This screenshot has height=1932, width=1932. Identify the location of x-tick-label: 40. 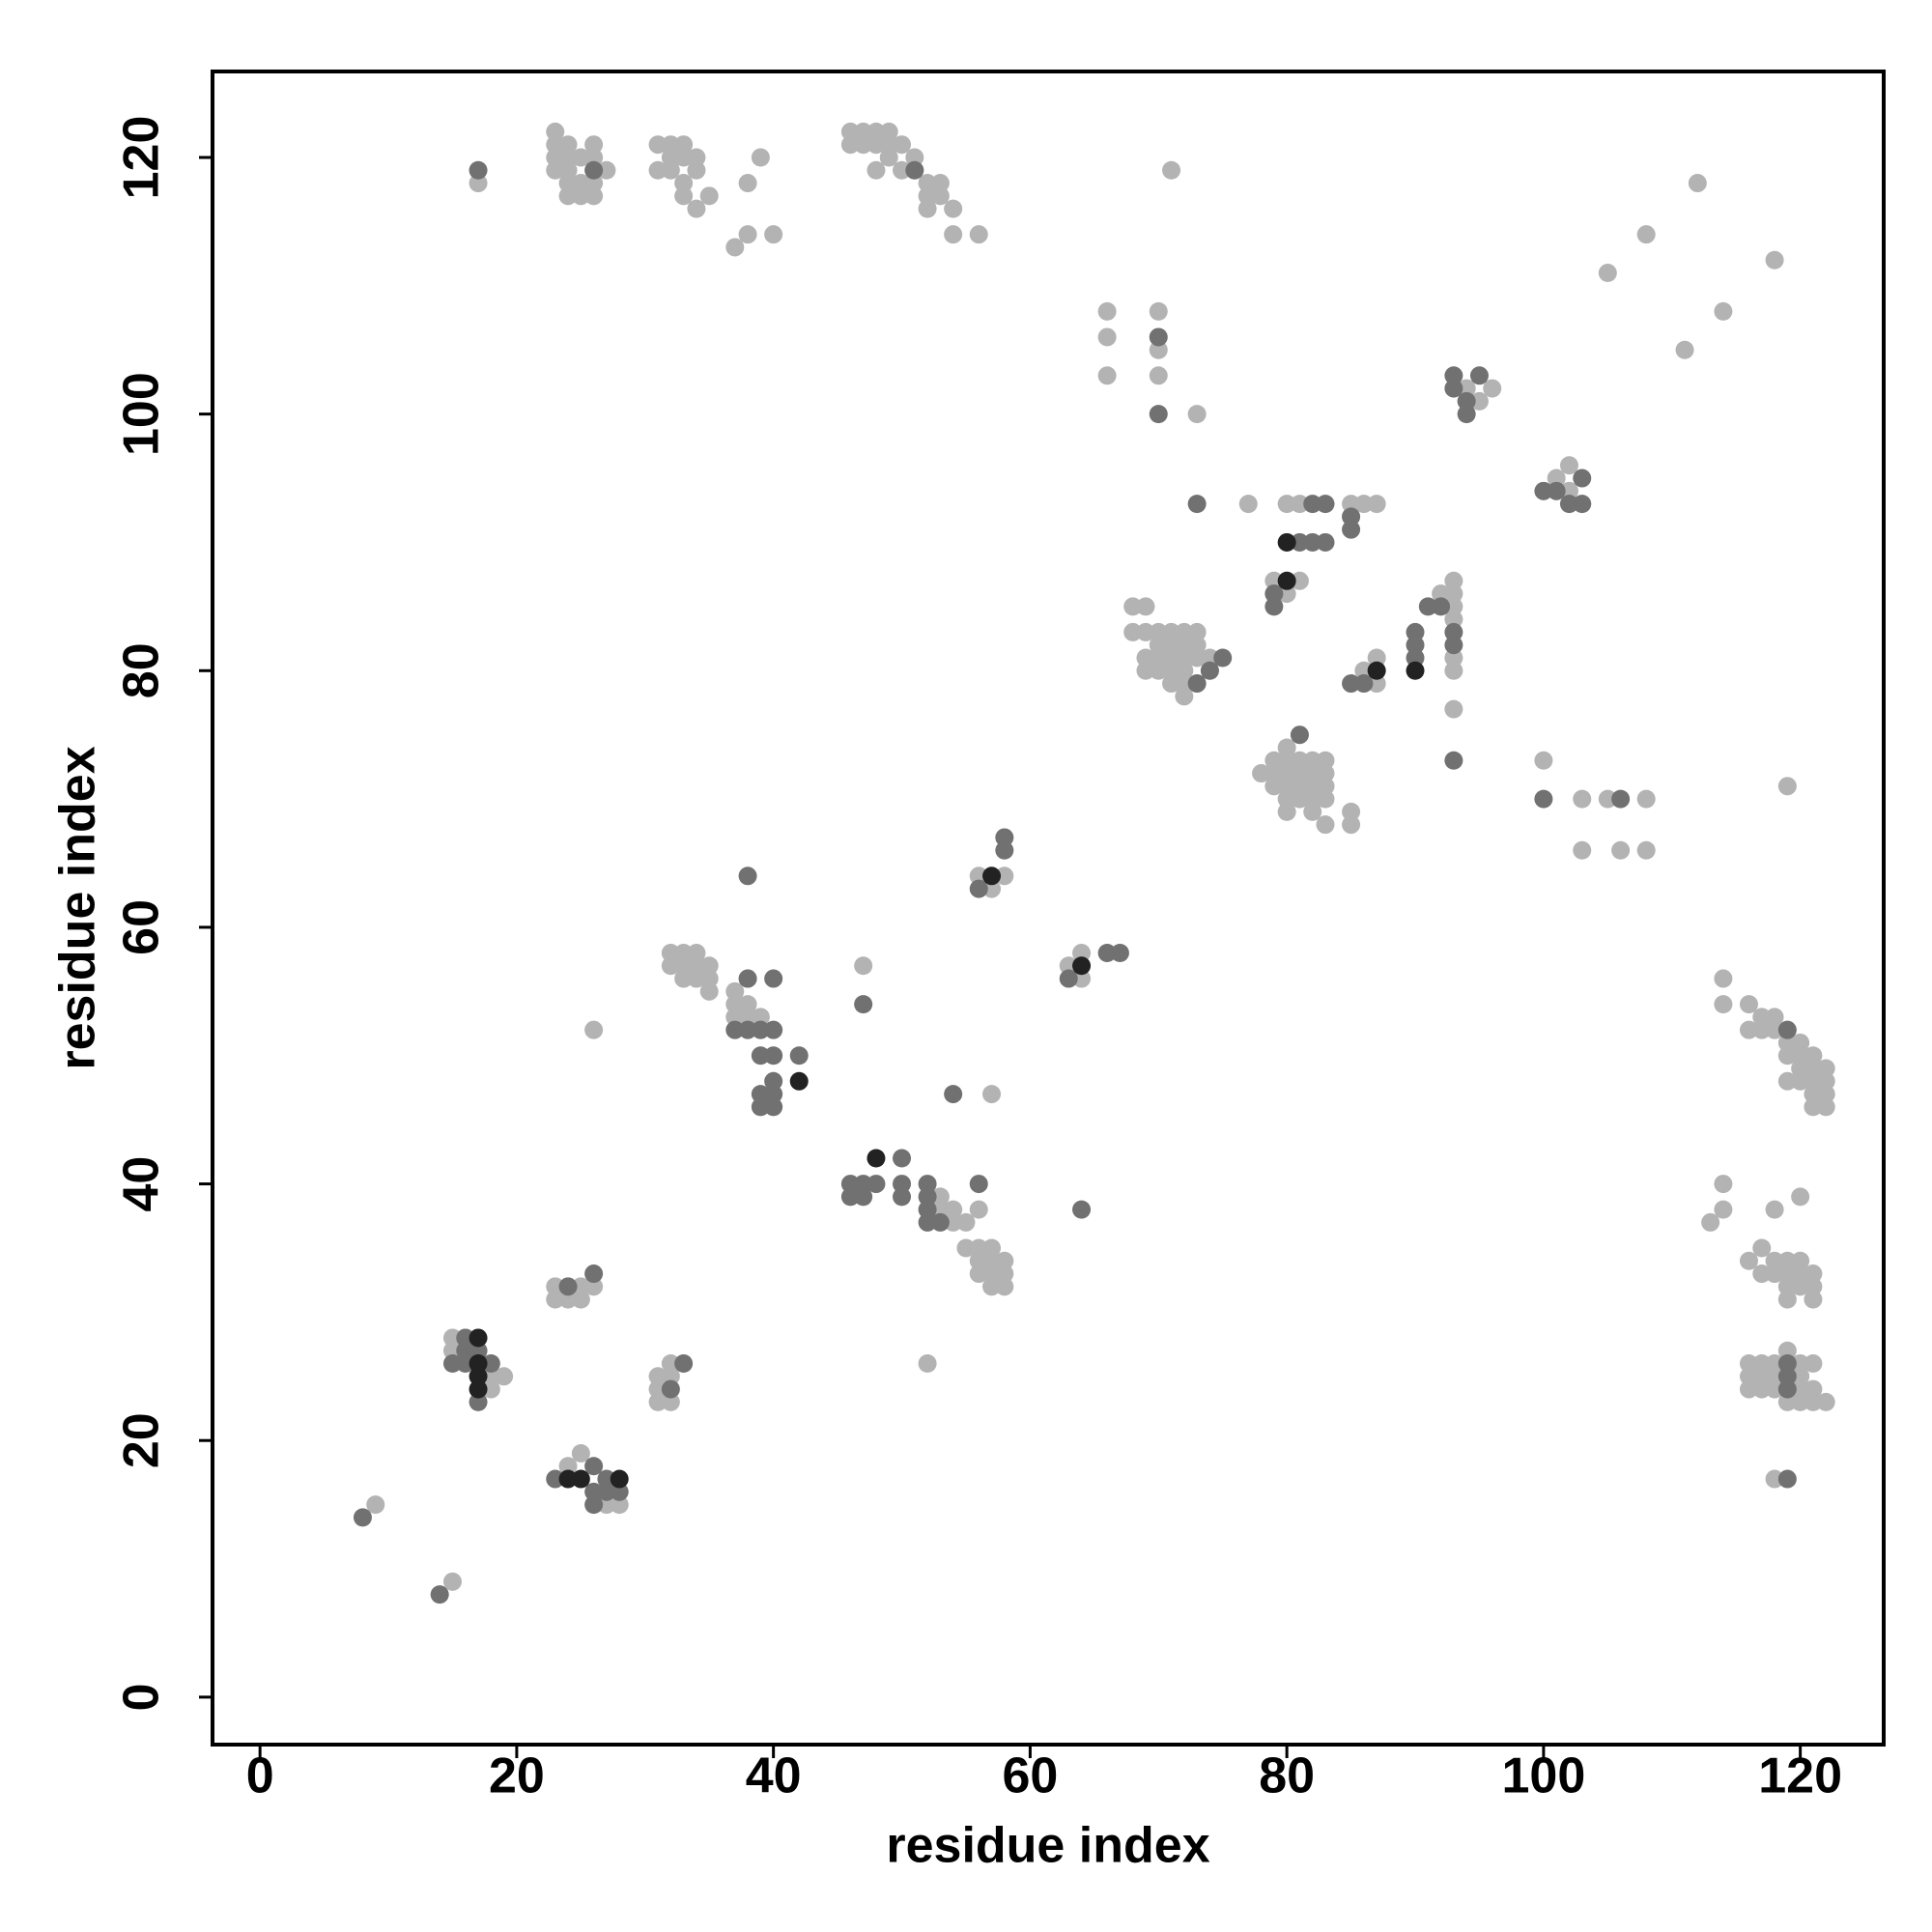
(774, 1776).